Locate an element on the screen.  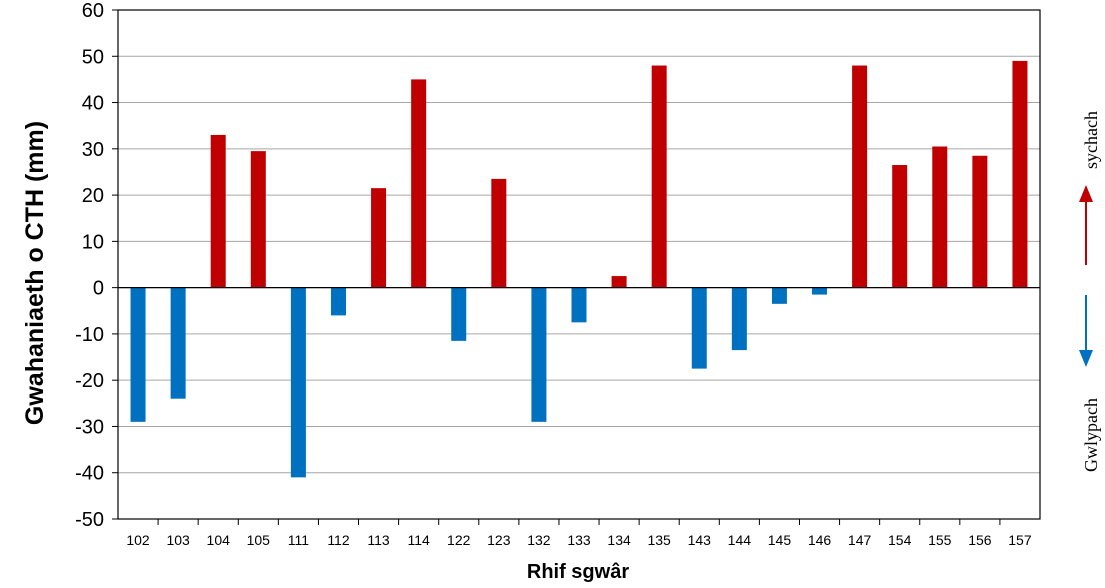
x-tick-label: 114 is located at coordinates (418, 540).